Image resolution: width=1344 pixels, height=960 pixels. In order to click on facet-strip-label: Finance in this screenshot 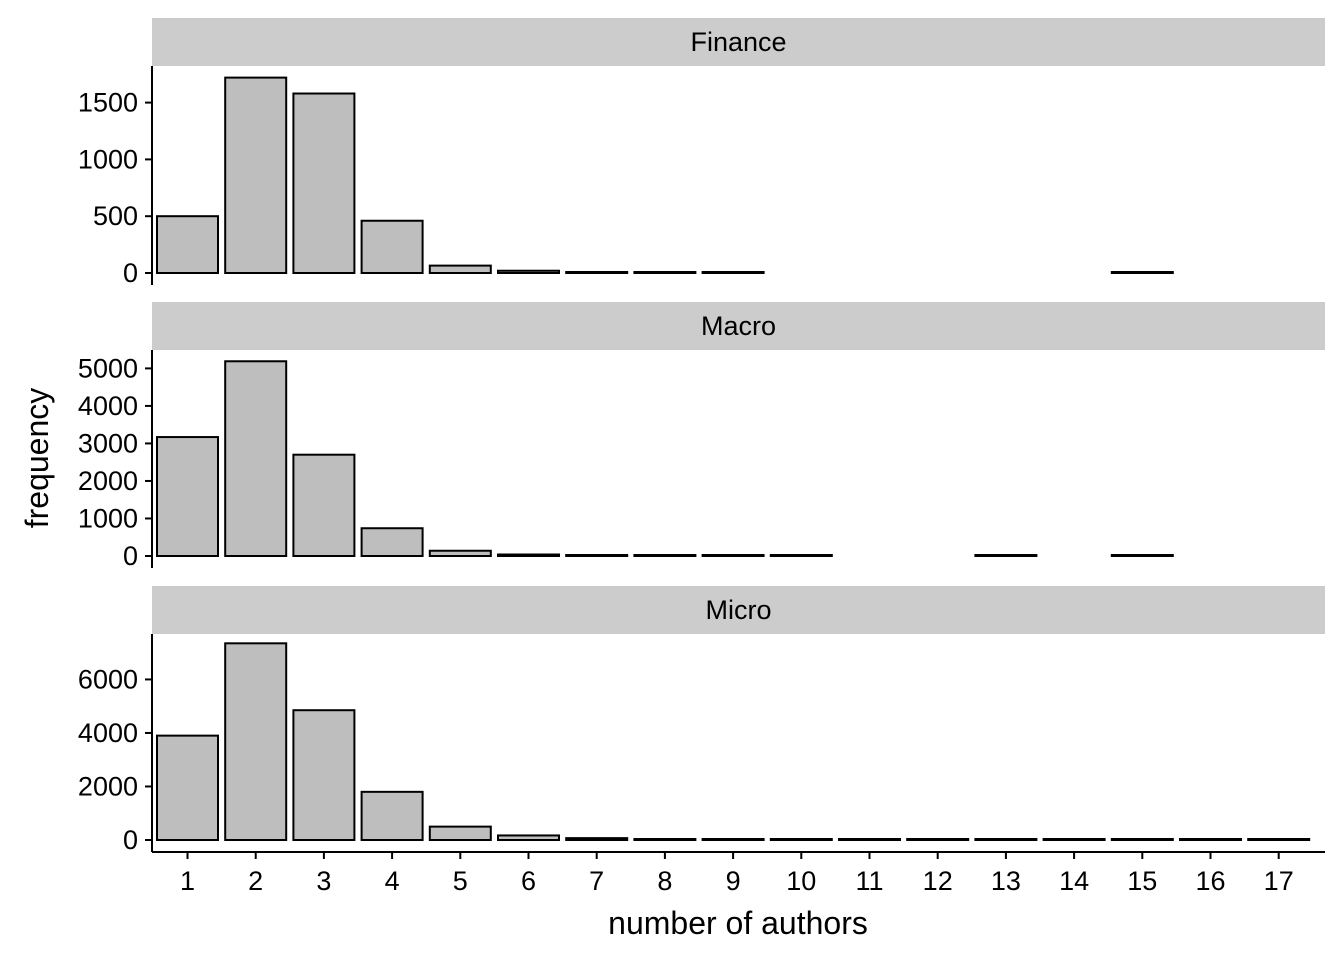, I will do `click(738, 42)`.